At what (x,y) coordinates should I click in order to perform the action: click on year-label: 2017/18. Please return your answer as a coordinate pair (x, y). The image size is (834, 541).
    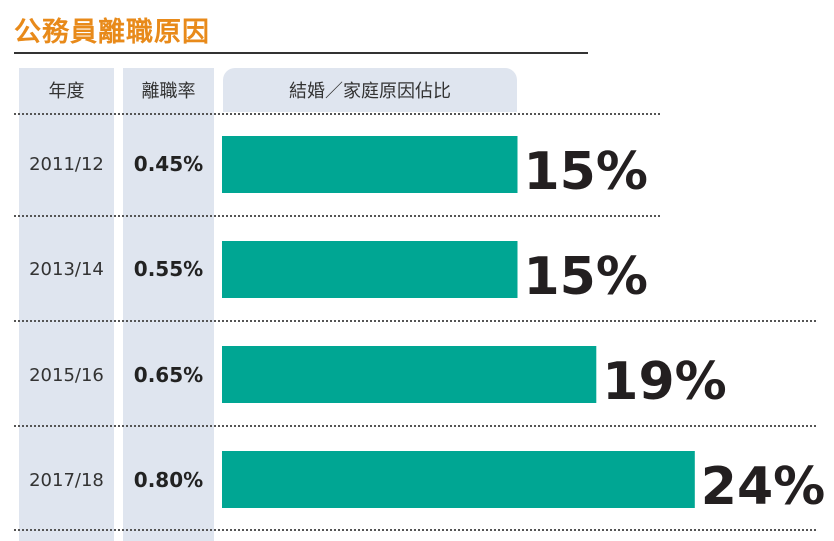
    Looking at the image, I should click on (66, 480).